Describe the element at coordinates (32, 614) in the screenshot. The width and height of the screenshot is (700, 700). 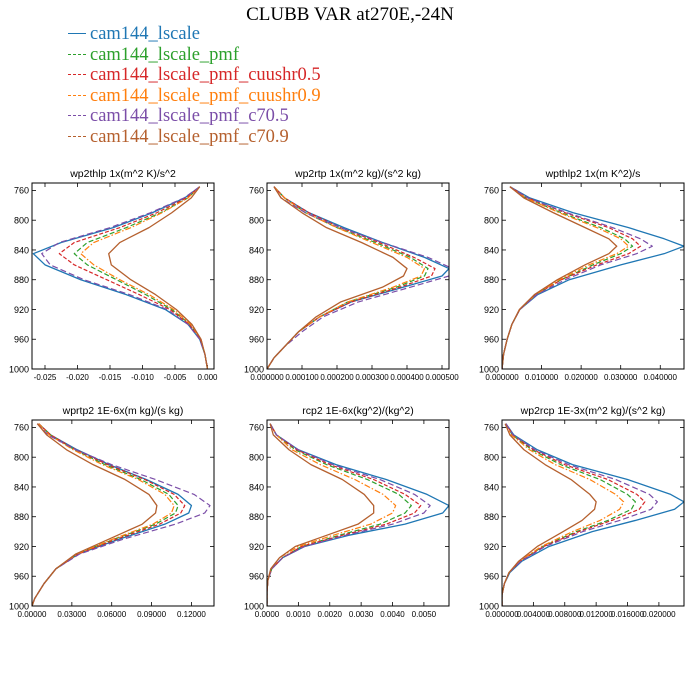
I see `x-tick-label: 0.00000` at that location.